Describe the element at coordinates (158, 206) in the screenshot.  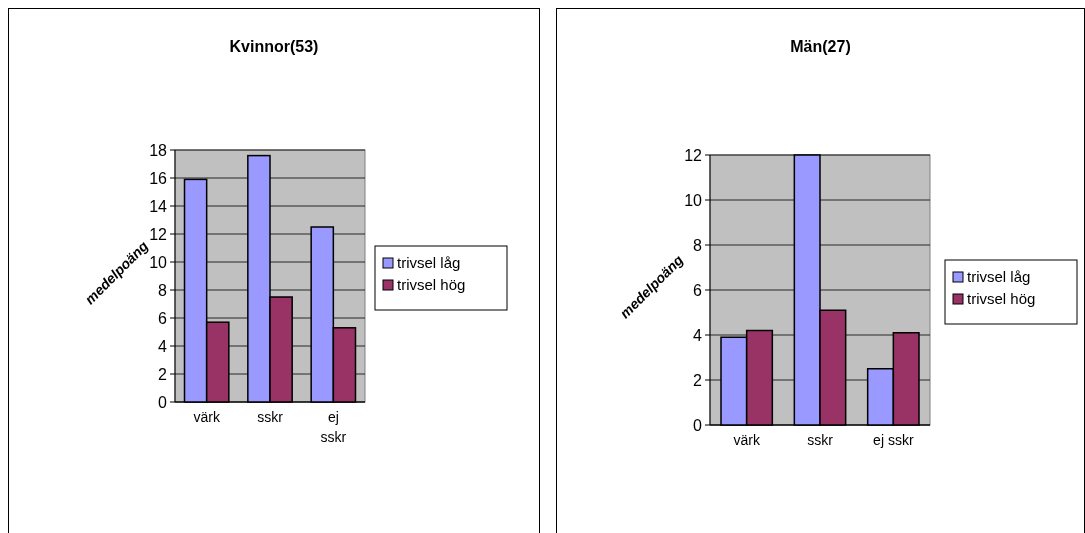
I see `y-tick-label: 14` at that location.